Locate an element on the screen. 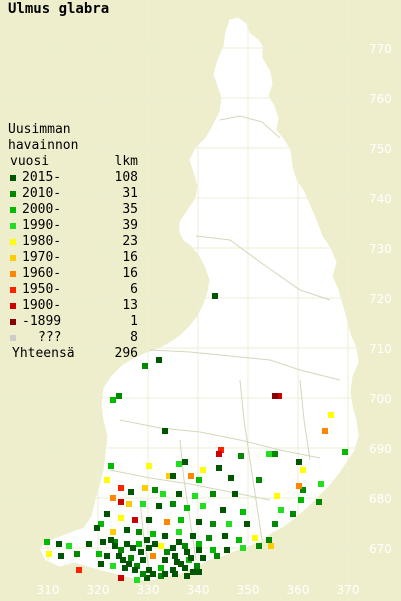 This screenshot has height=601, width=401. legend-heading-3: vuosi is located at coordinates (30, 161).